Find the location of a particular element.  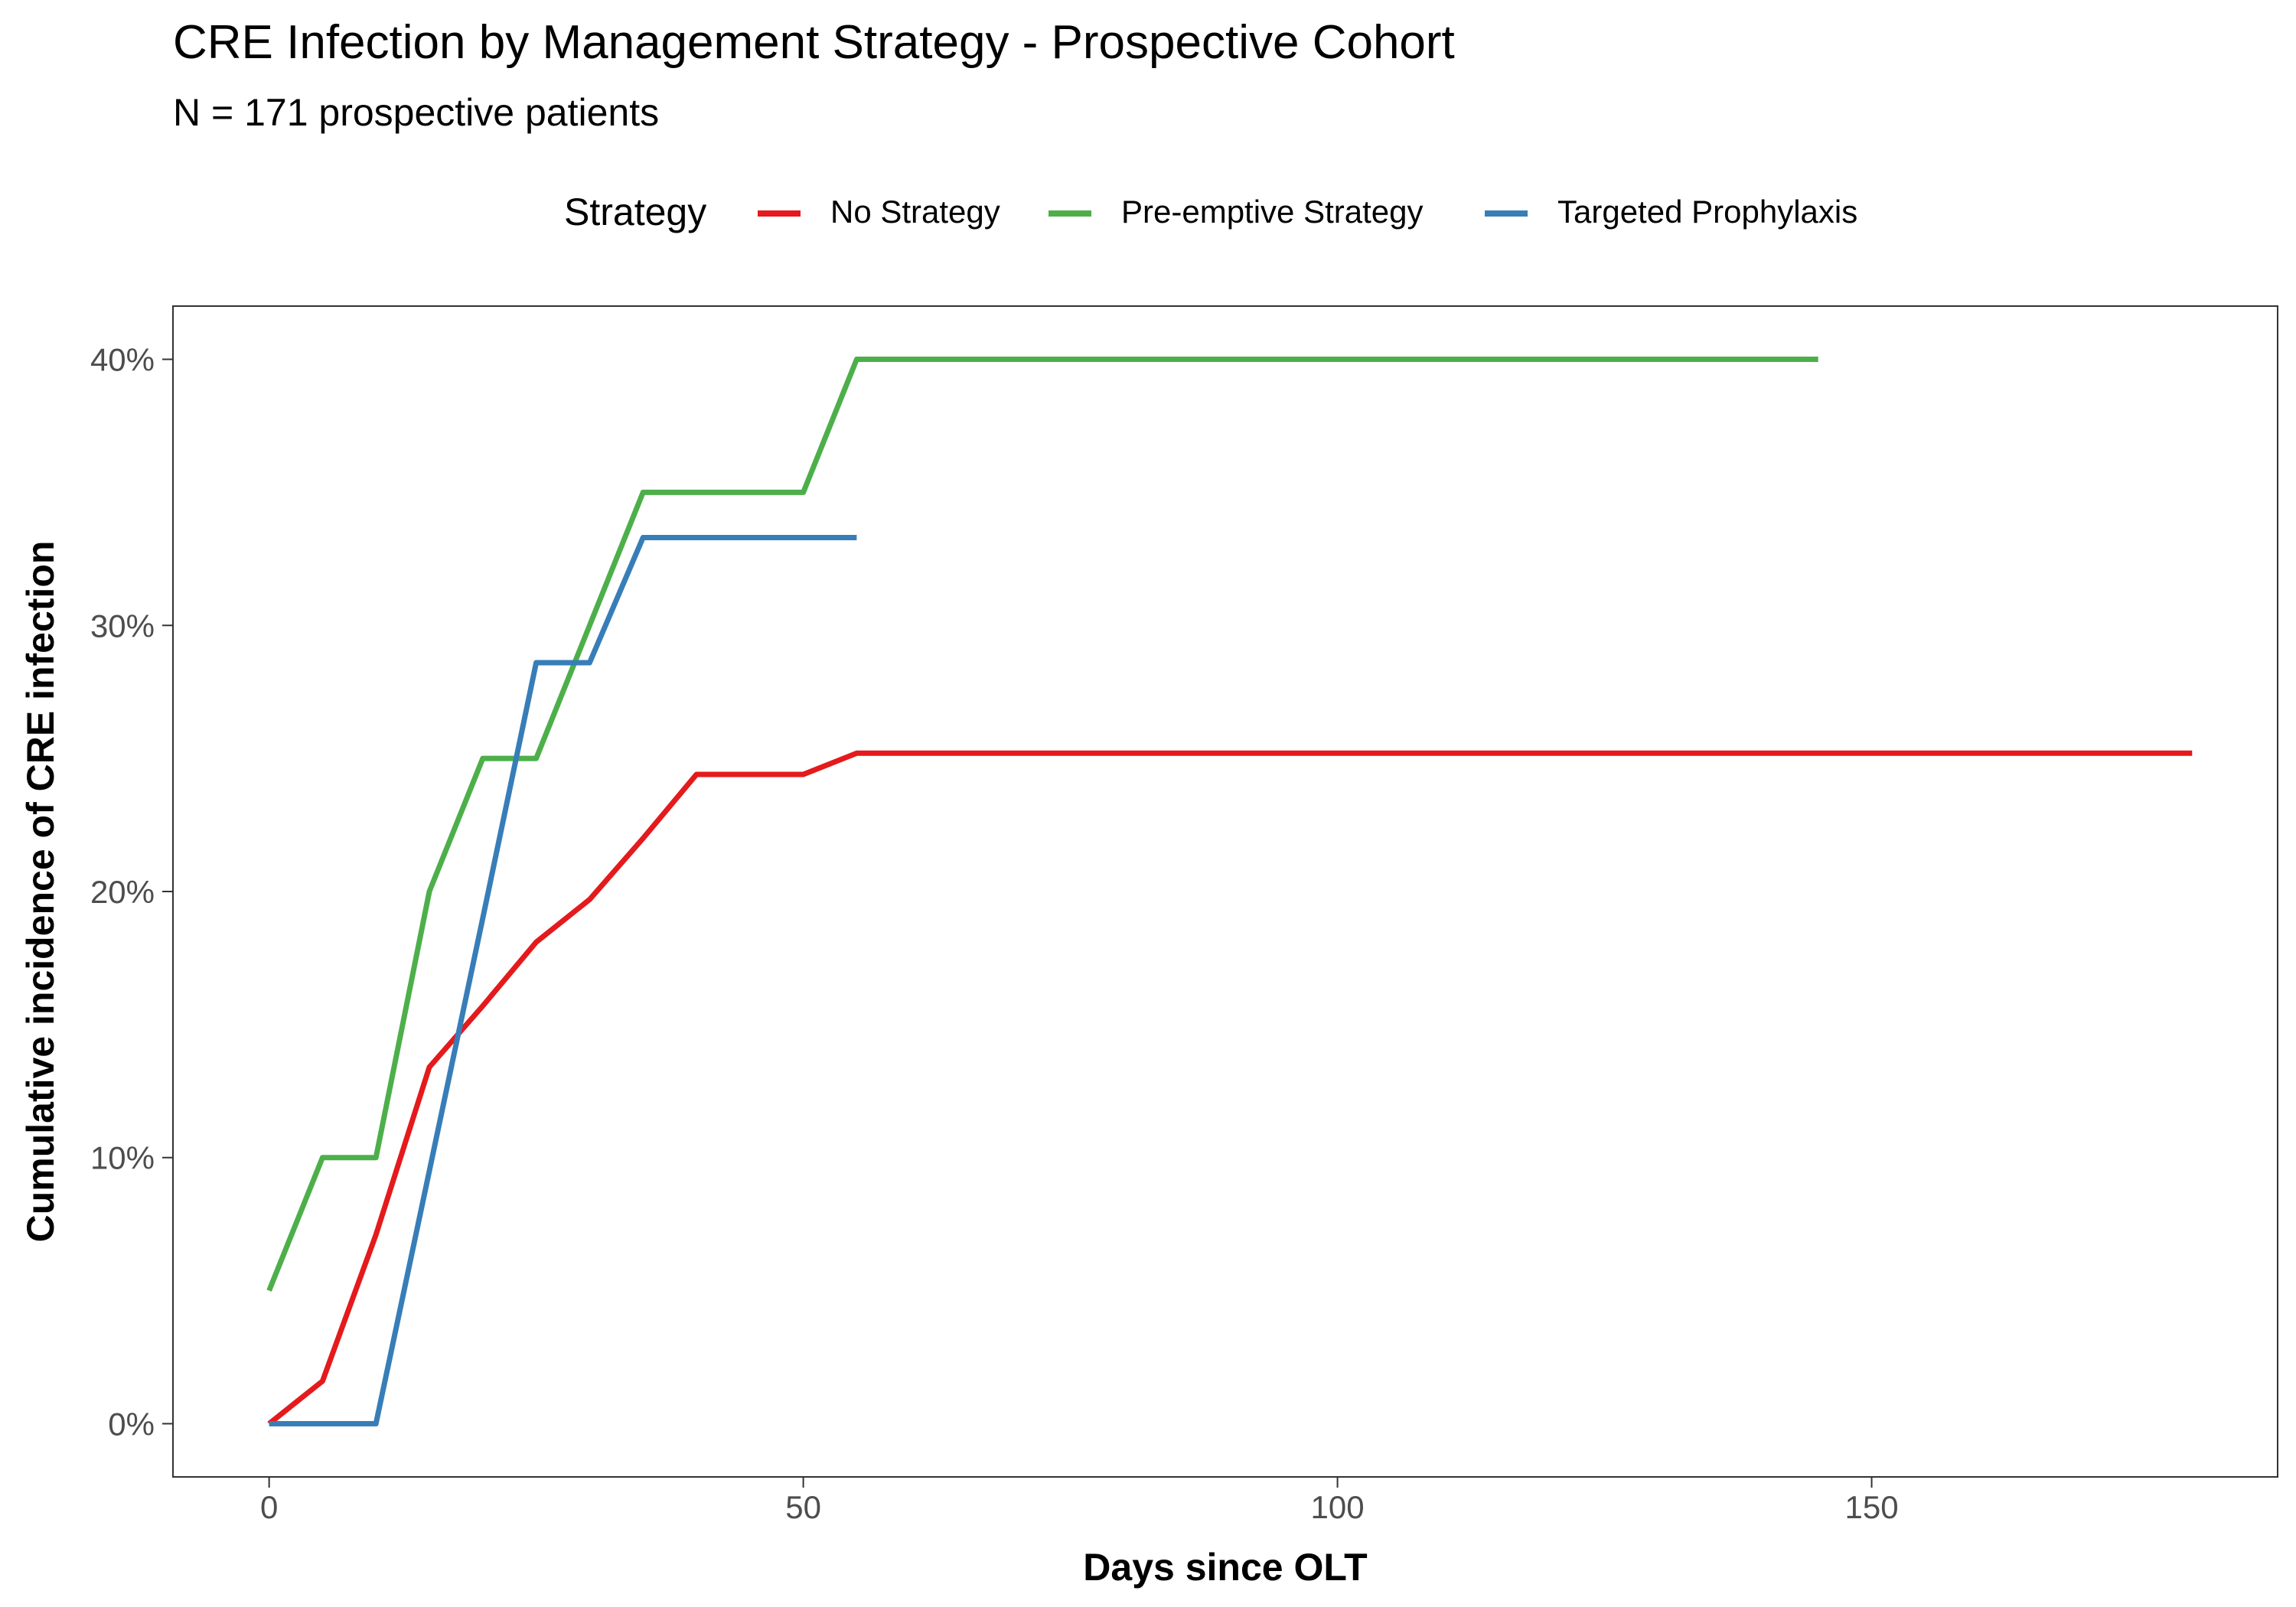

legend-label: Pre-emptive Strategy is located at coordinates (1272, 212).